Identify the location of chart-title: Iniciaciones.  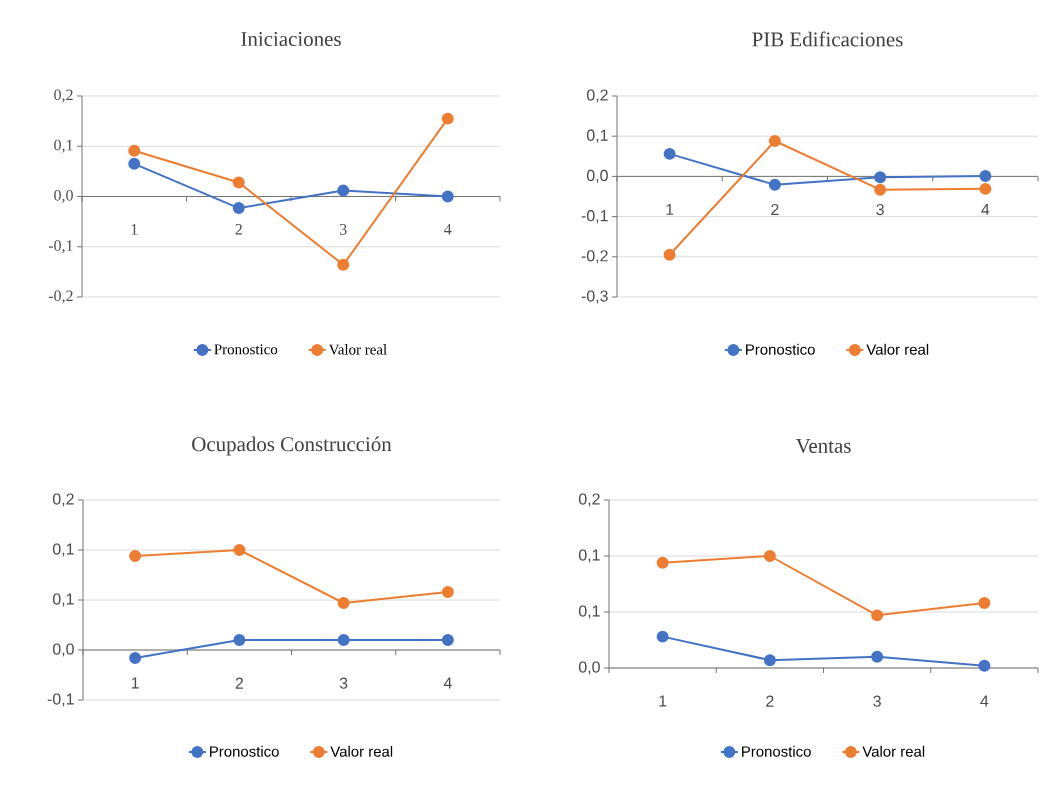
(291, 39).